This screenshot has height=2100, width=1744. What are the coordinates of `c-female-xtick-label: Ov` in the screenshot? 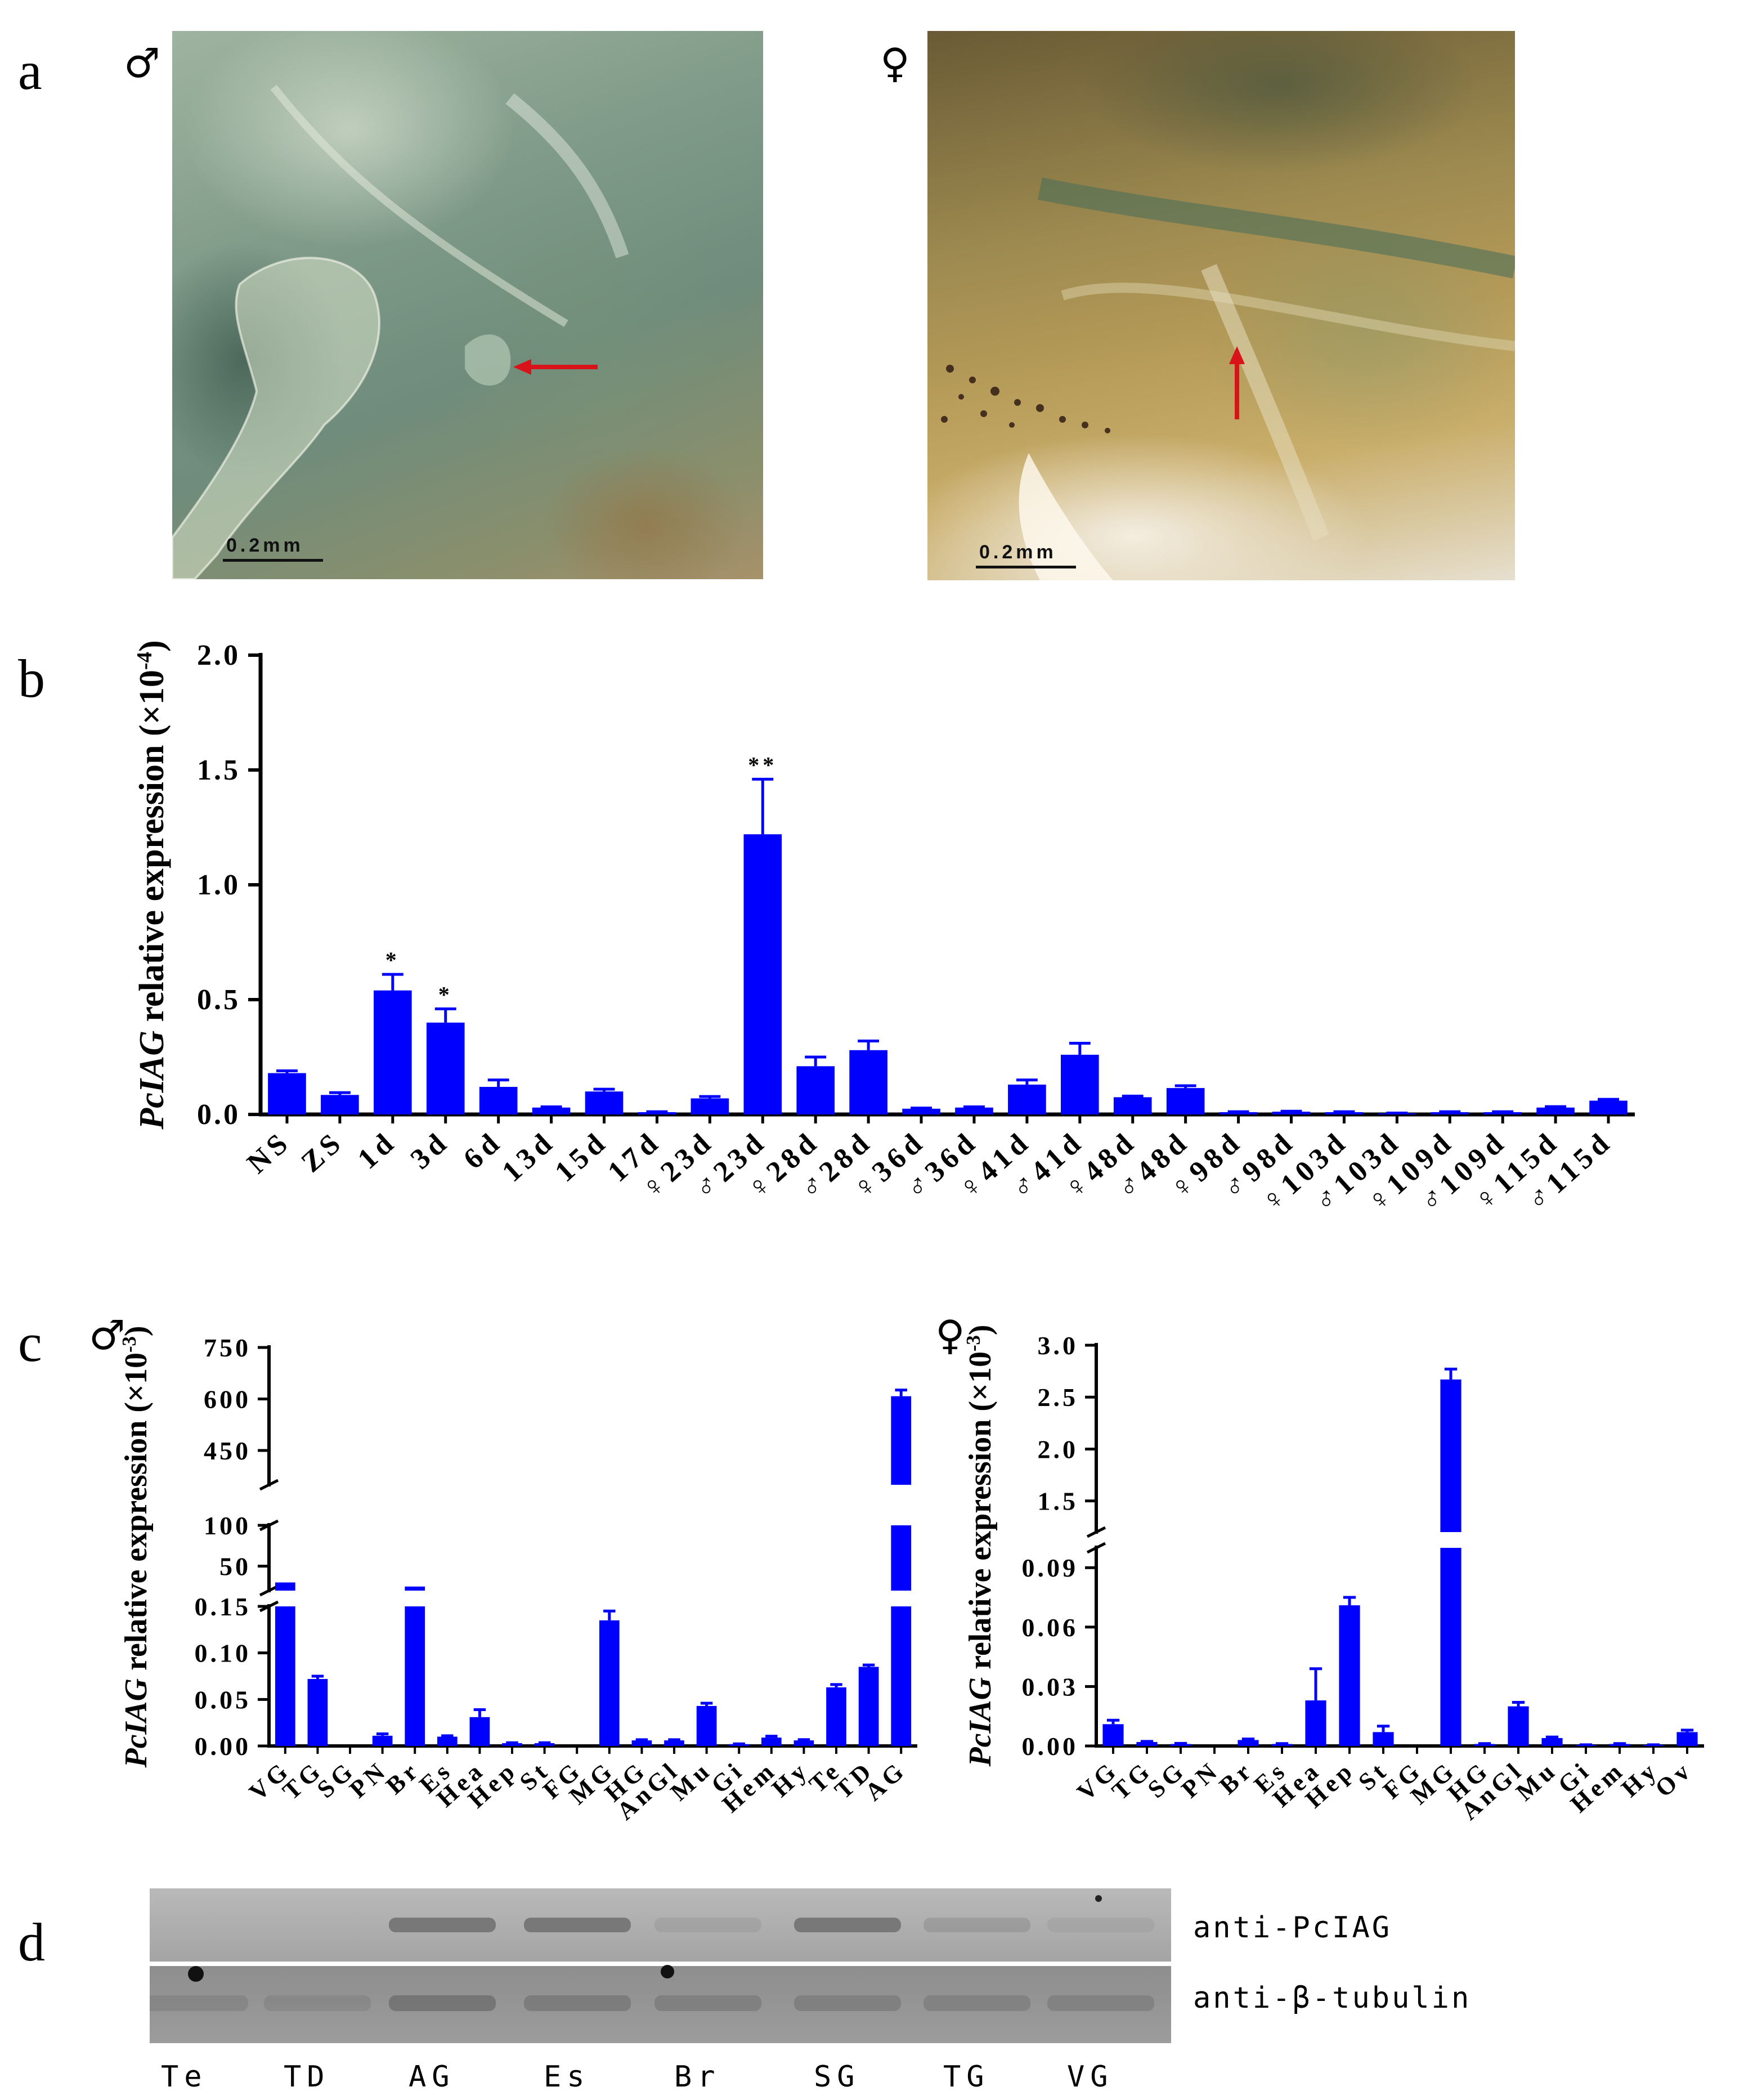 It's located at (1674, 1779).